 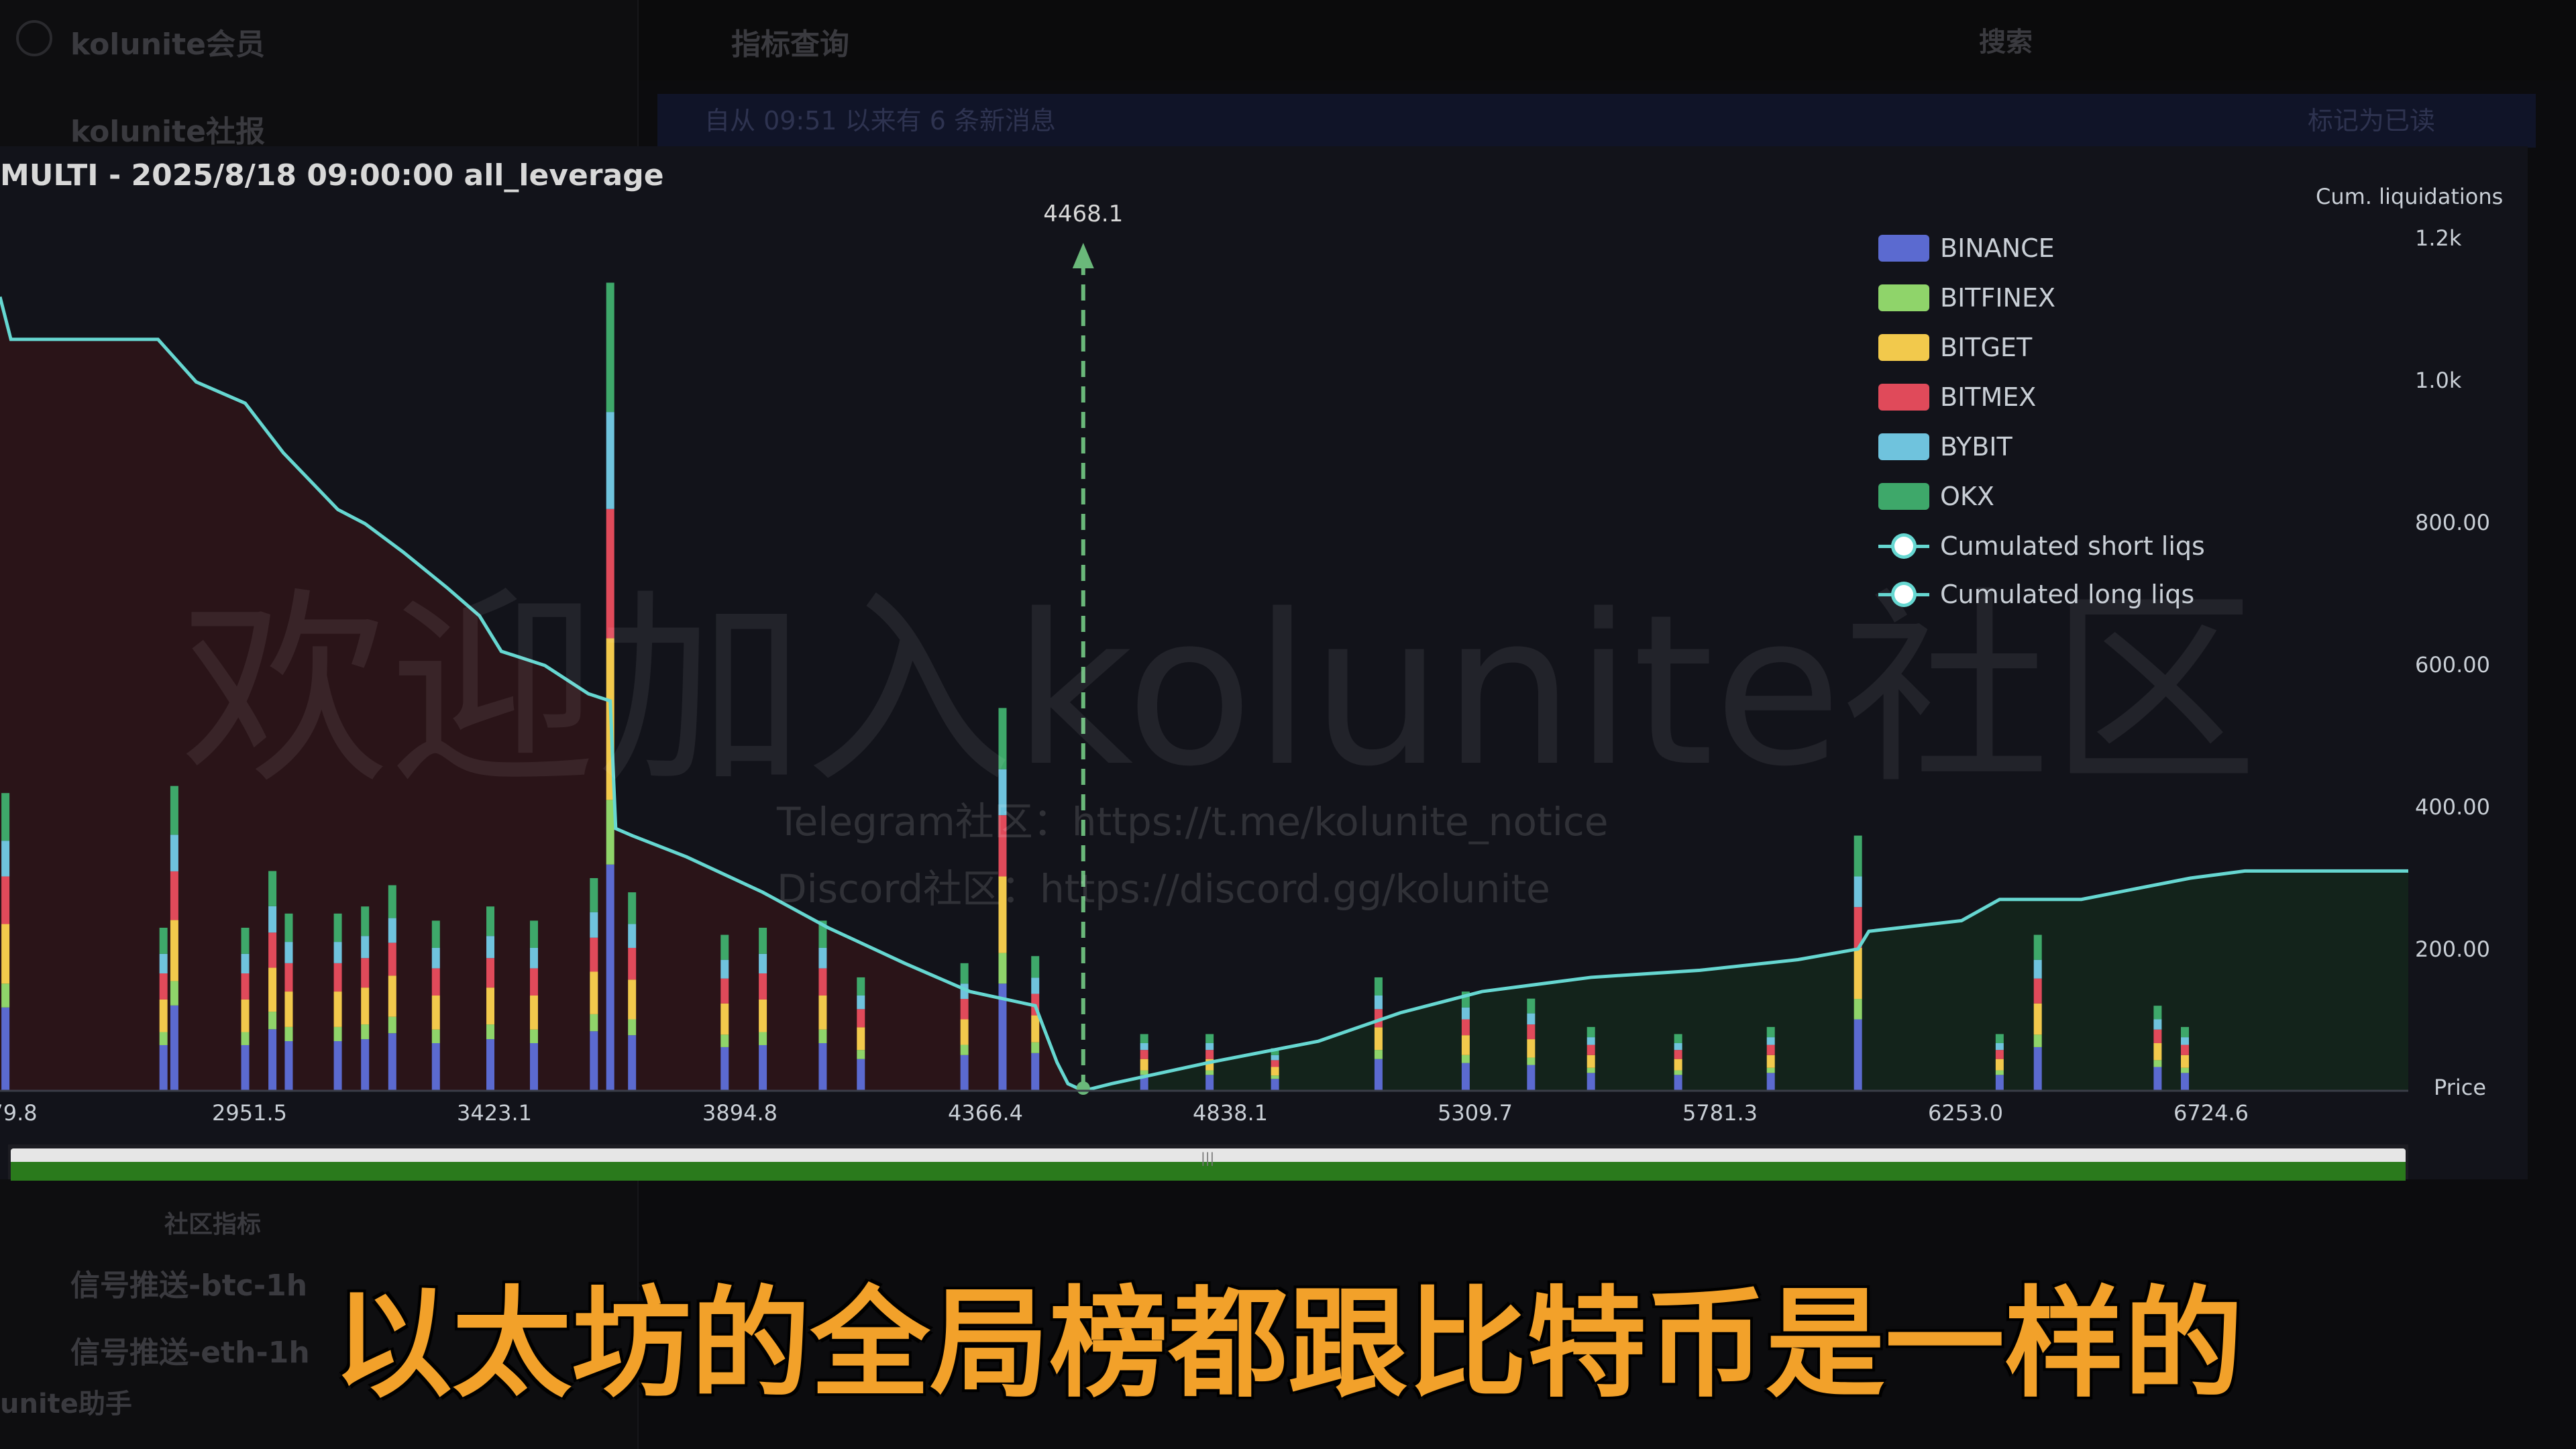 I want to click on legend-item-bitfinex: BITFINEX, so click(x=1966, y=298).